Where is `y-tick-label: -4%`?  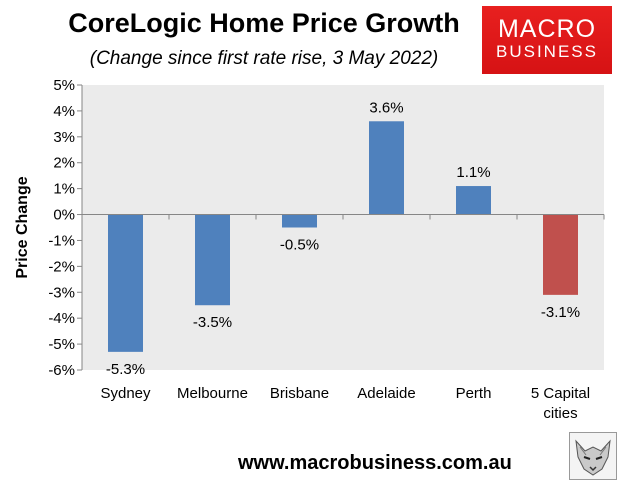
y-tick-label: -4% is located at coordinates (61, 318).